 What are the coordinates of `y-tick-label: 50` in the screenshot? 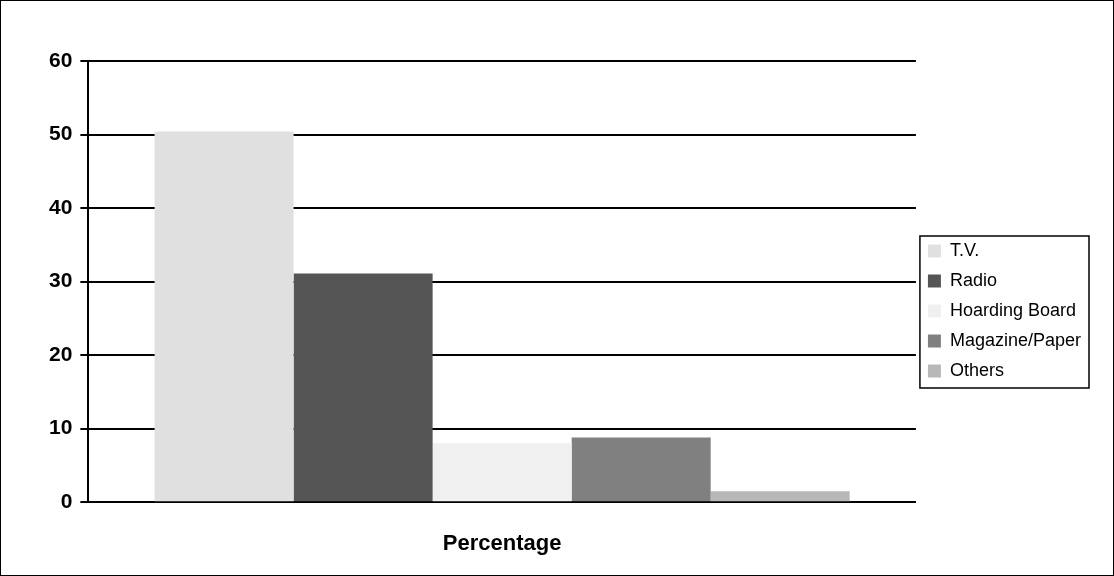 It's located at (61, 133).